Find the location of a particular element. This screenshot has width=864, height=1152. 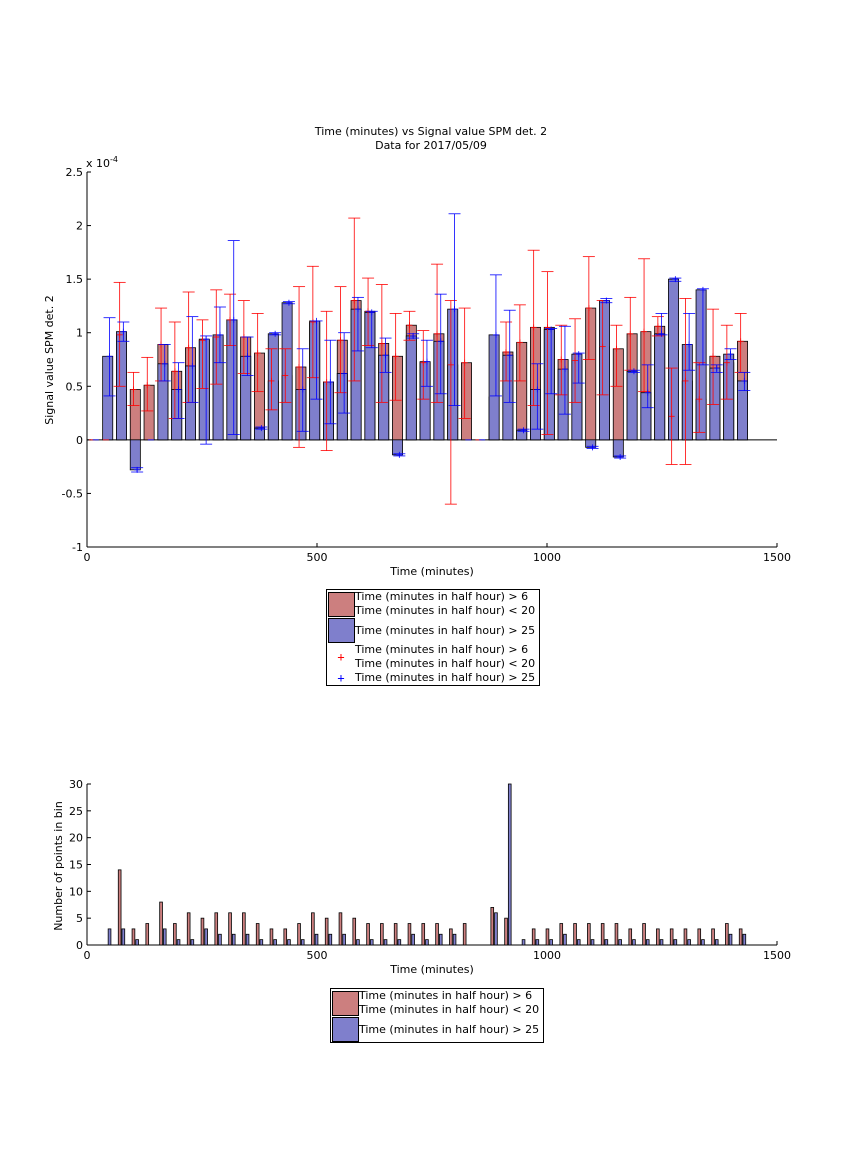

x-tick-label: 1500 is located at coordinates (777, 557).